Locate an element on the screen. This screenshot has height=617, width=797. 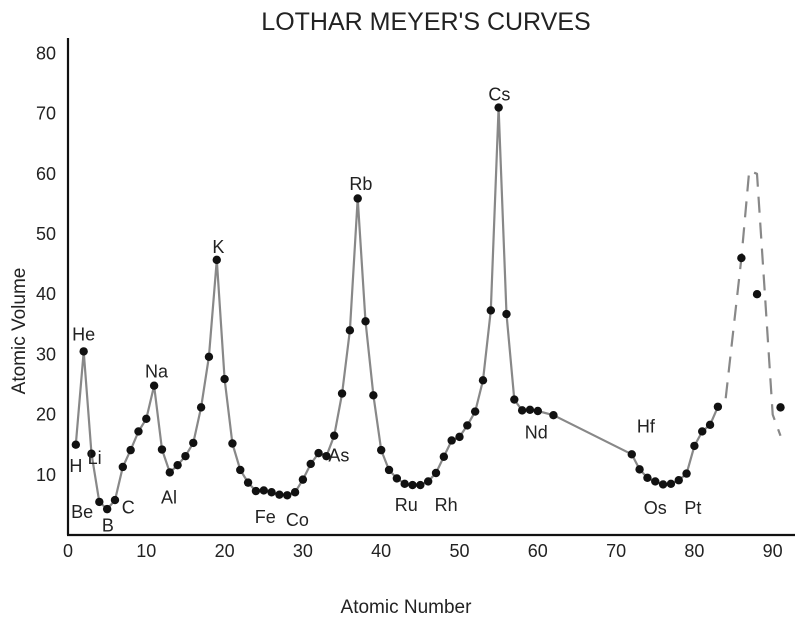
element-label: Rh is located at coordinates (446, 505).